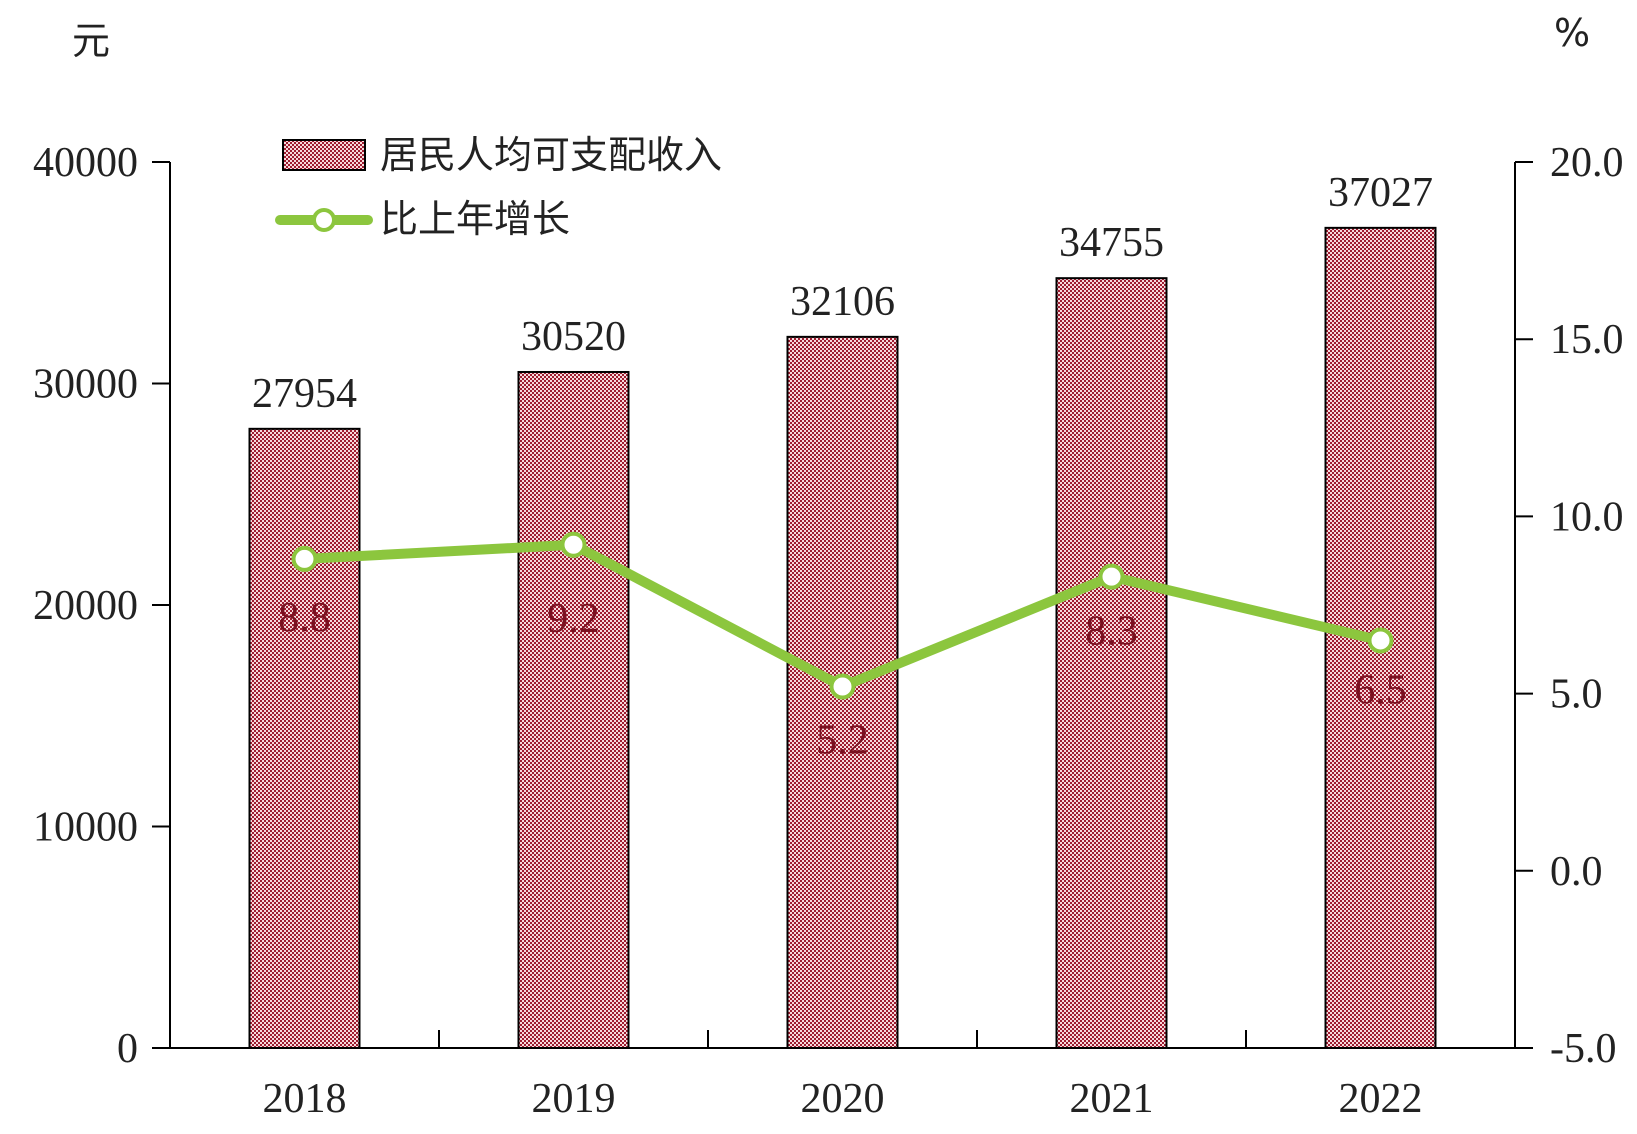  Describe the element at coordinates (843, 1099) in the screenshot. I see `x-tick-label-2020: 2020` at that location.